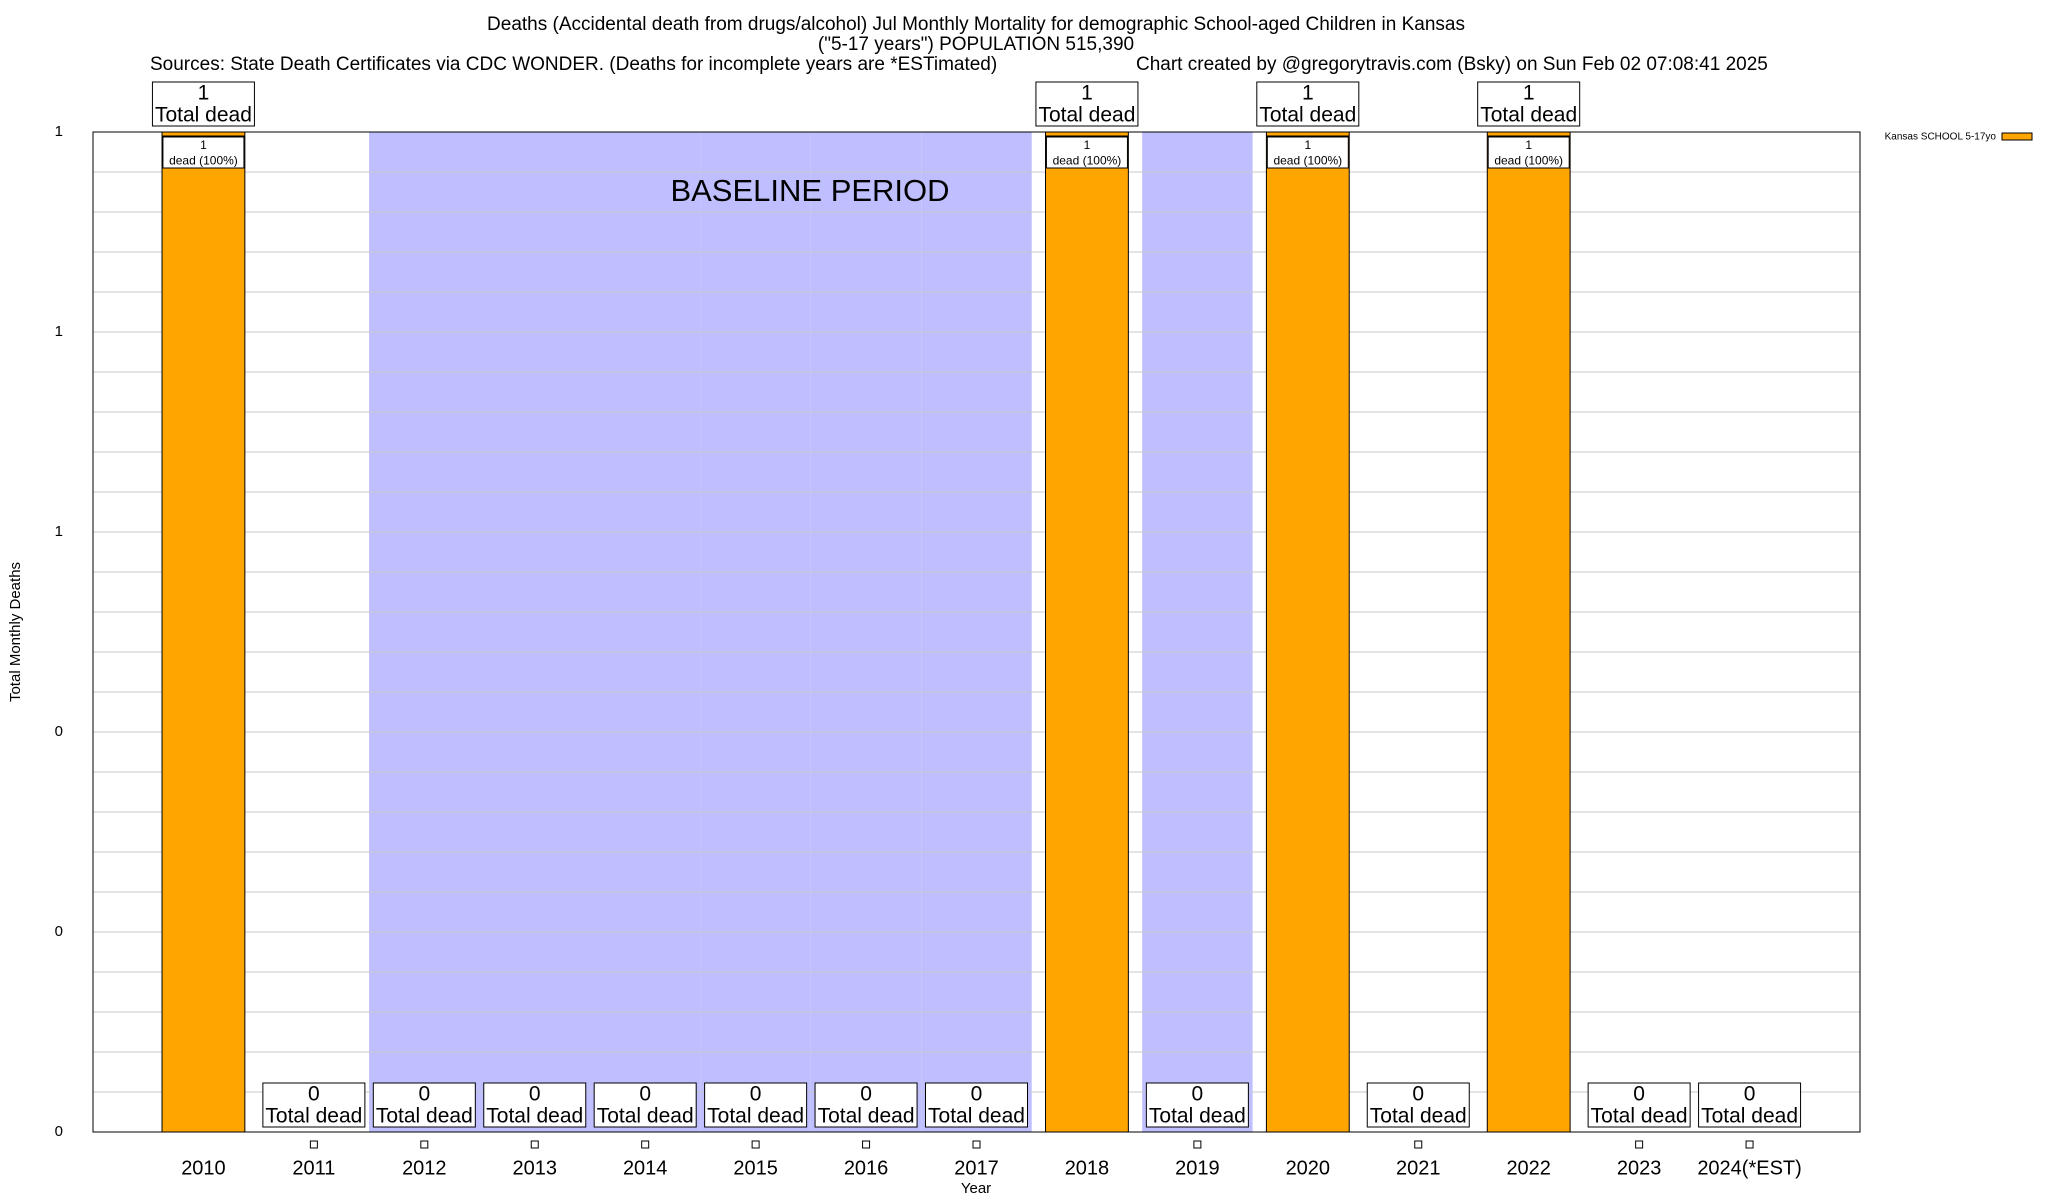  Describe the element at coordinates (203, 1168) in the screenshot. I see `x-tick-label: 2010` at that location.